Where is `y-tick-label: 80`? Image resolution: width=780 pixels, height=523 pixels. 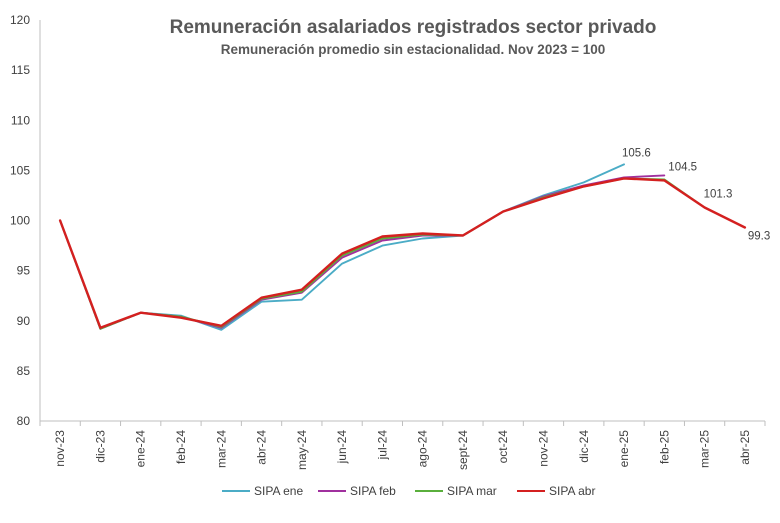 y-tick-label: 80 is located at coordinates (24, 421).